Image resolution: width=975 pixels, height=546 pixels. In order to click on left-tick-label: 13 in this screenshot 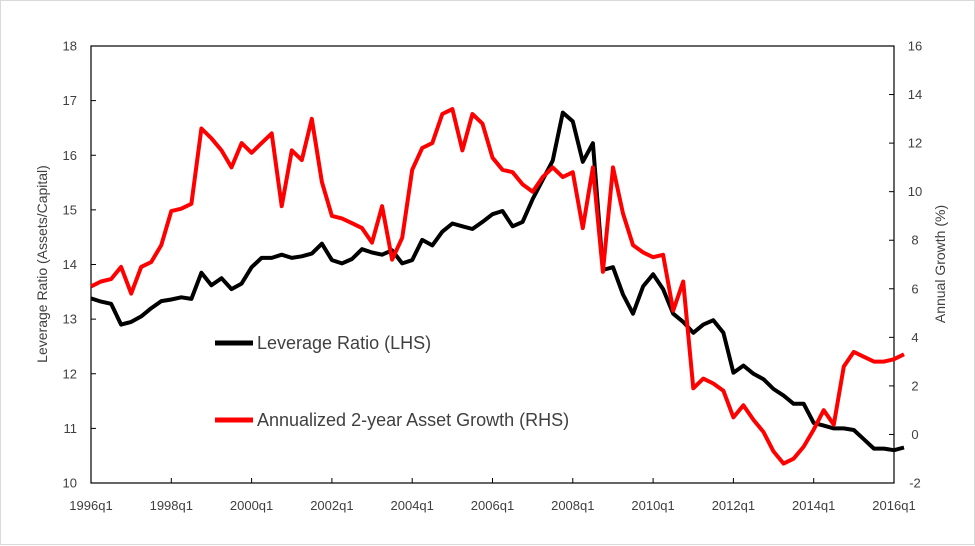, I will do `click(70, 319)`.